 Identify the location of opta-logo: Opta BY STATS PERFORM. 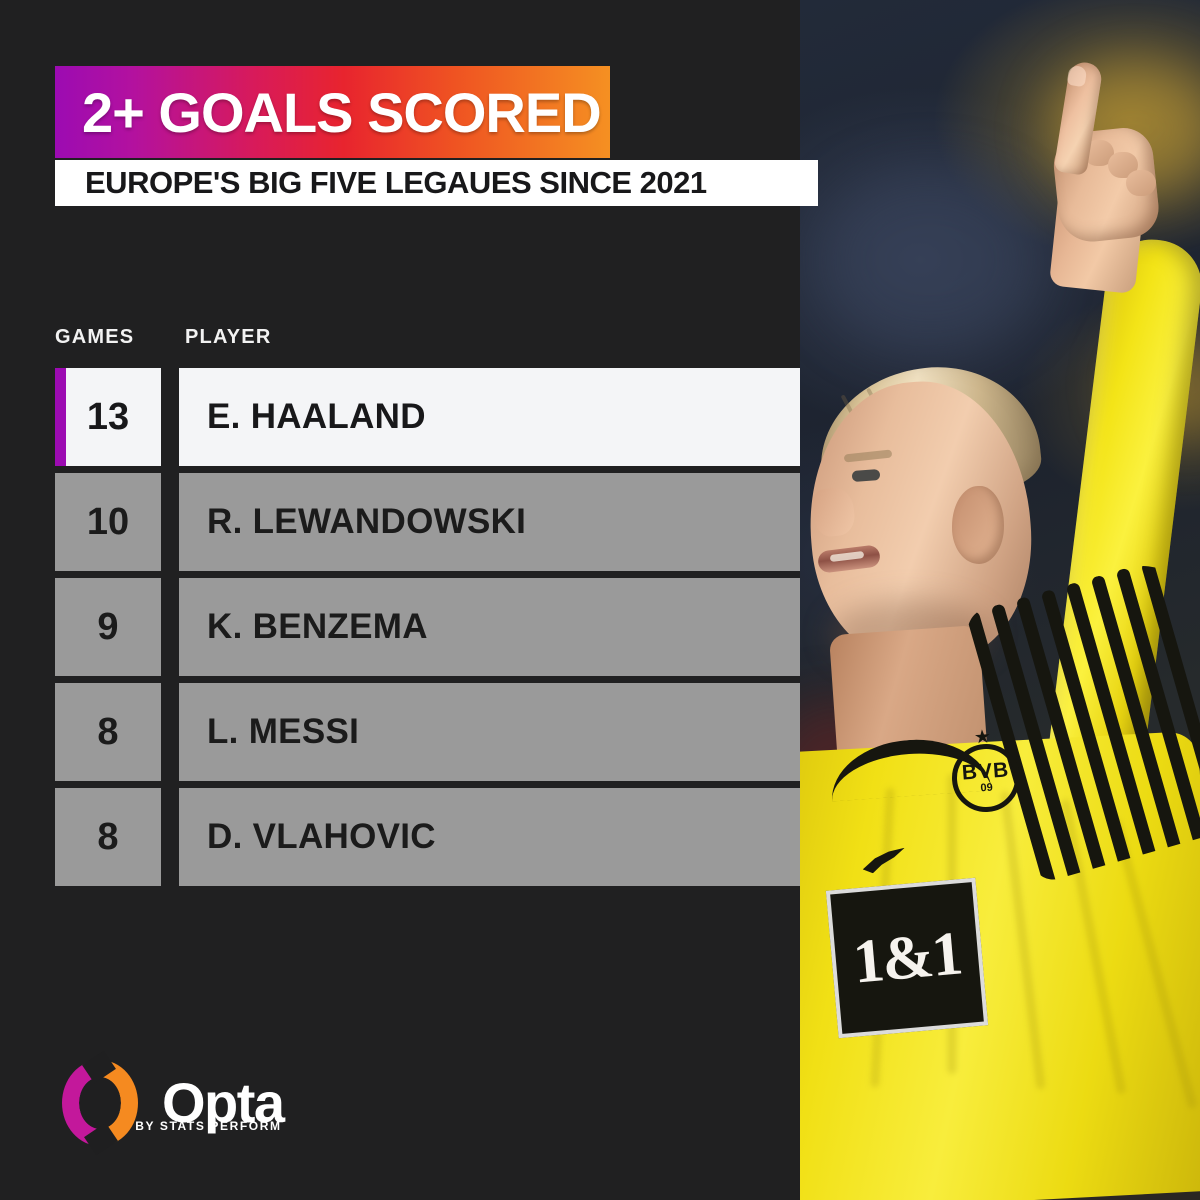
(173, 1103).